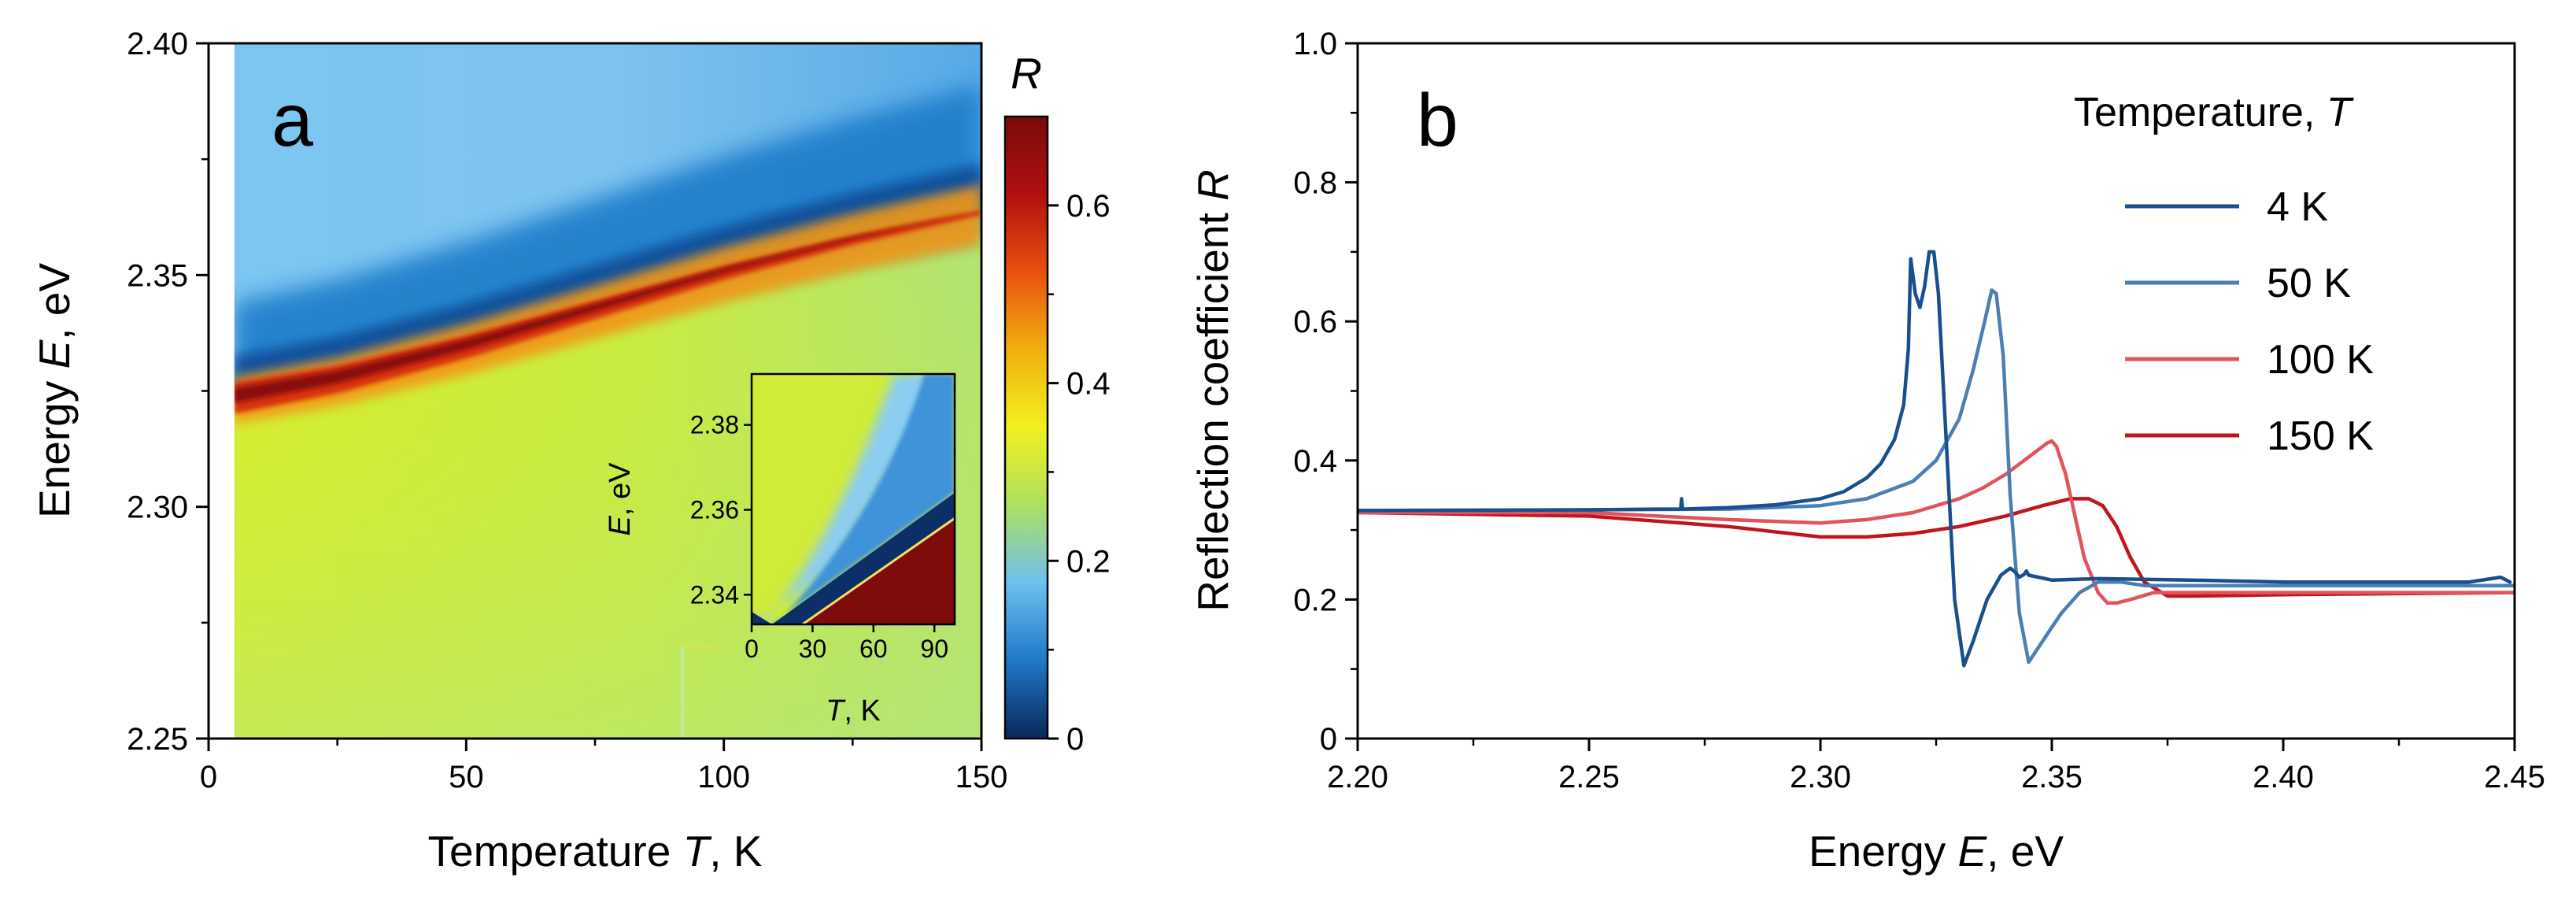 Image resolution: width=2576 pixels, height=911 pixels. I want to click on panel-b-ylabel: Reflection coefficient R, so click(1212, 390).